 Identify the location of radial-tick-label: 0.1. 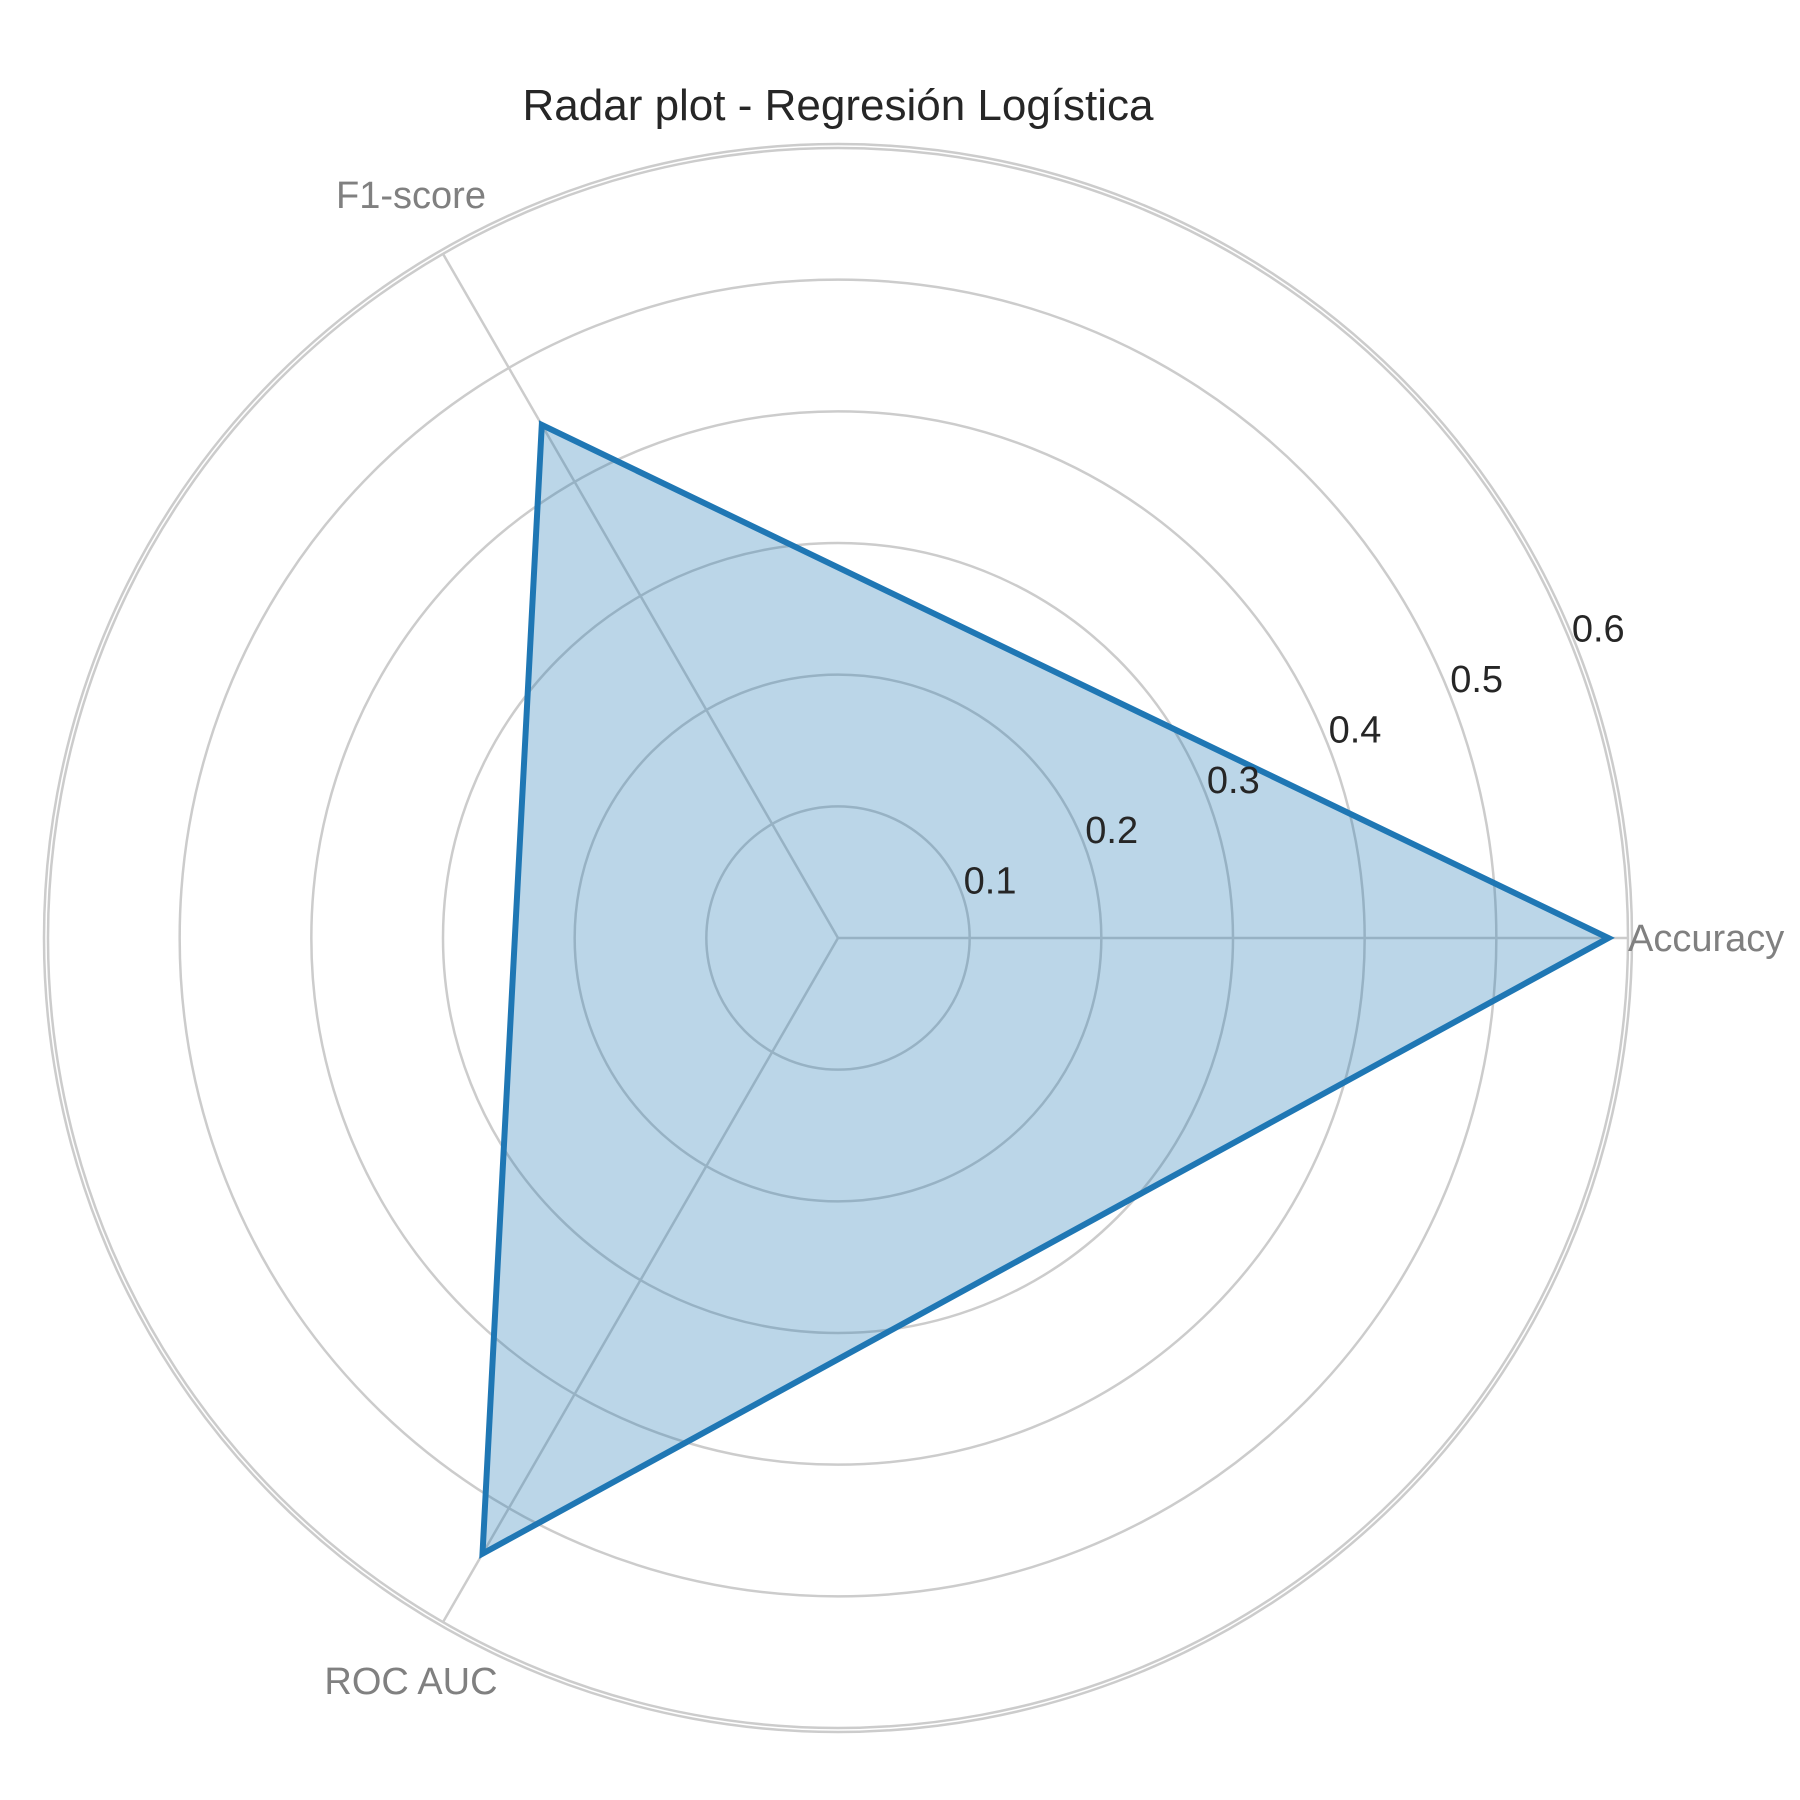
(990, 882).